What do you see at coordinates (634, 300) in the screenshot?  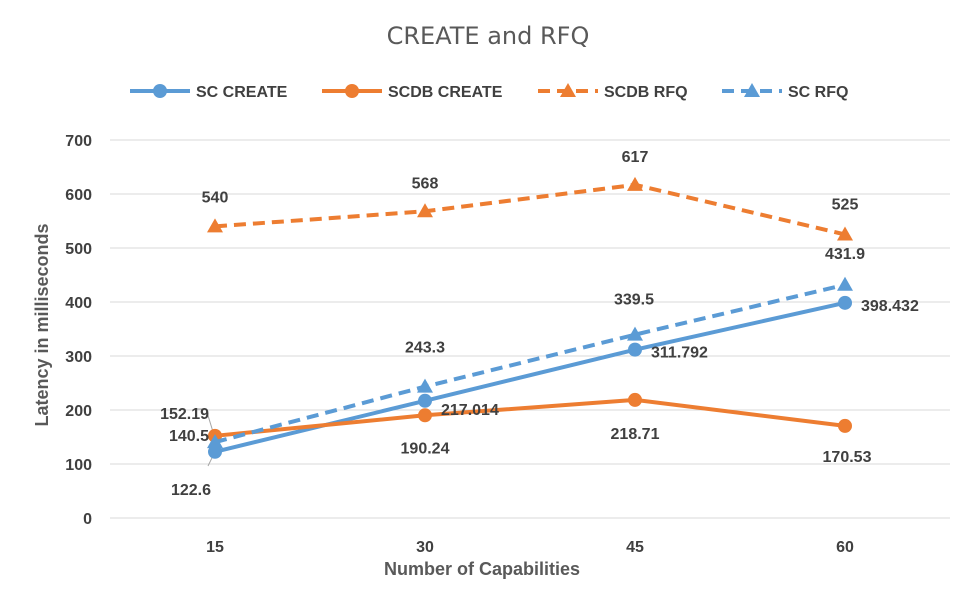 I see `data-label: 339.5` at bounding box center [634, 300].